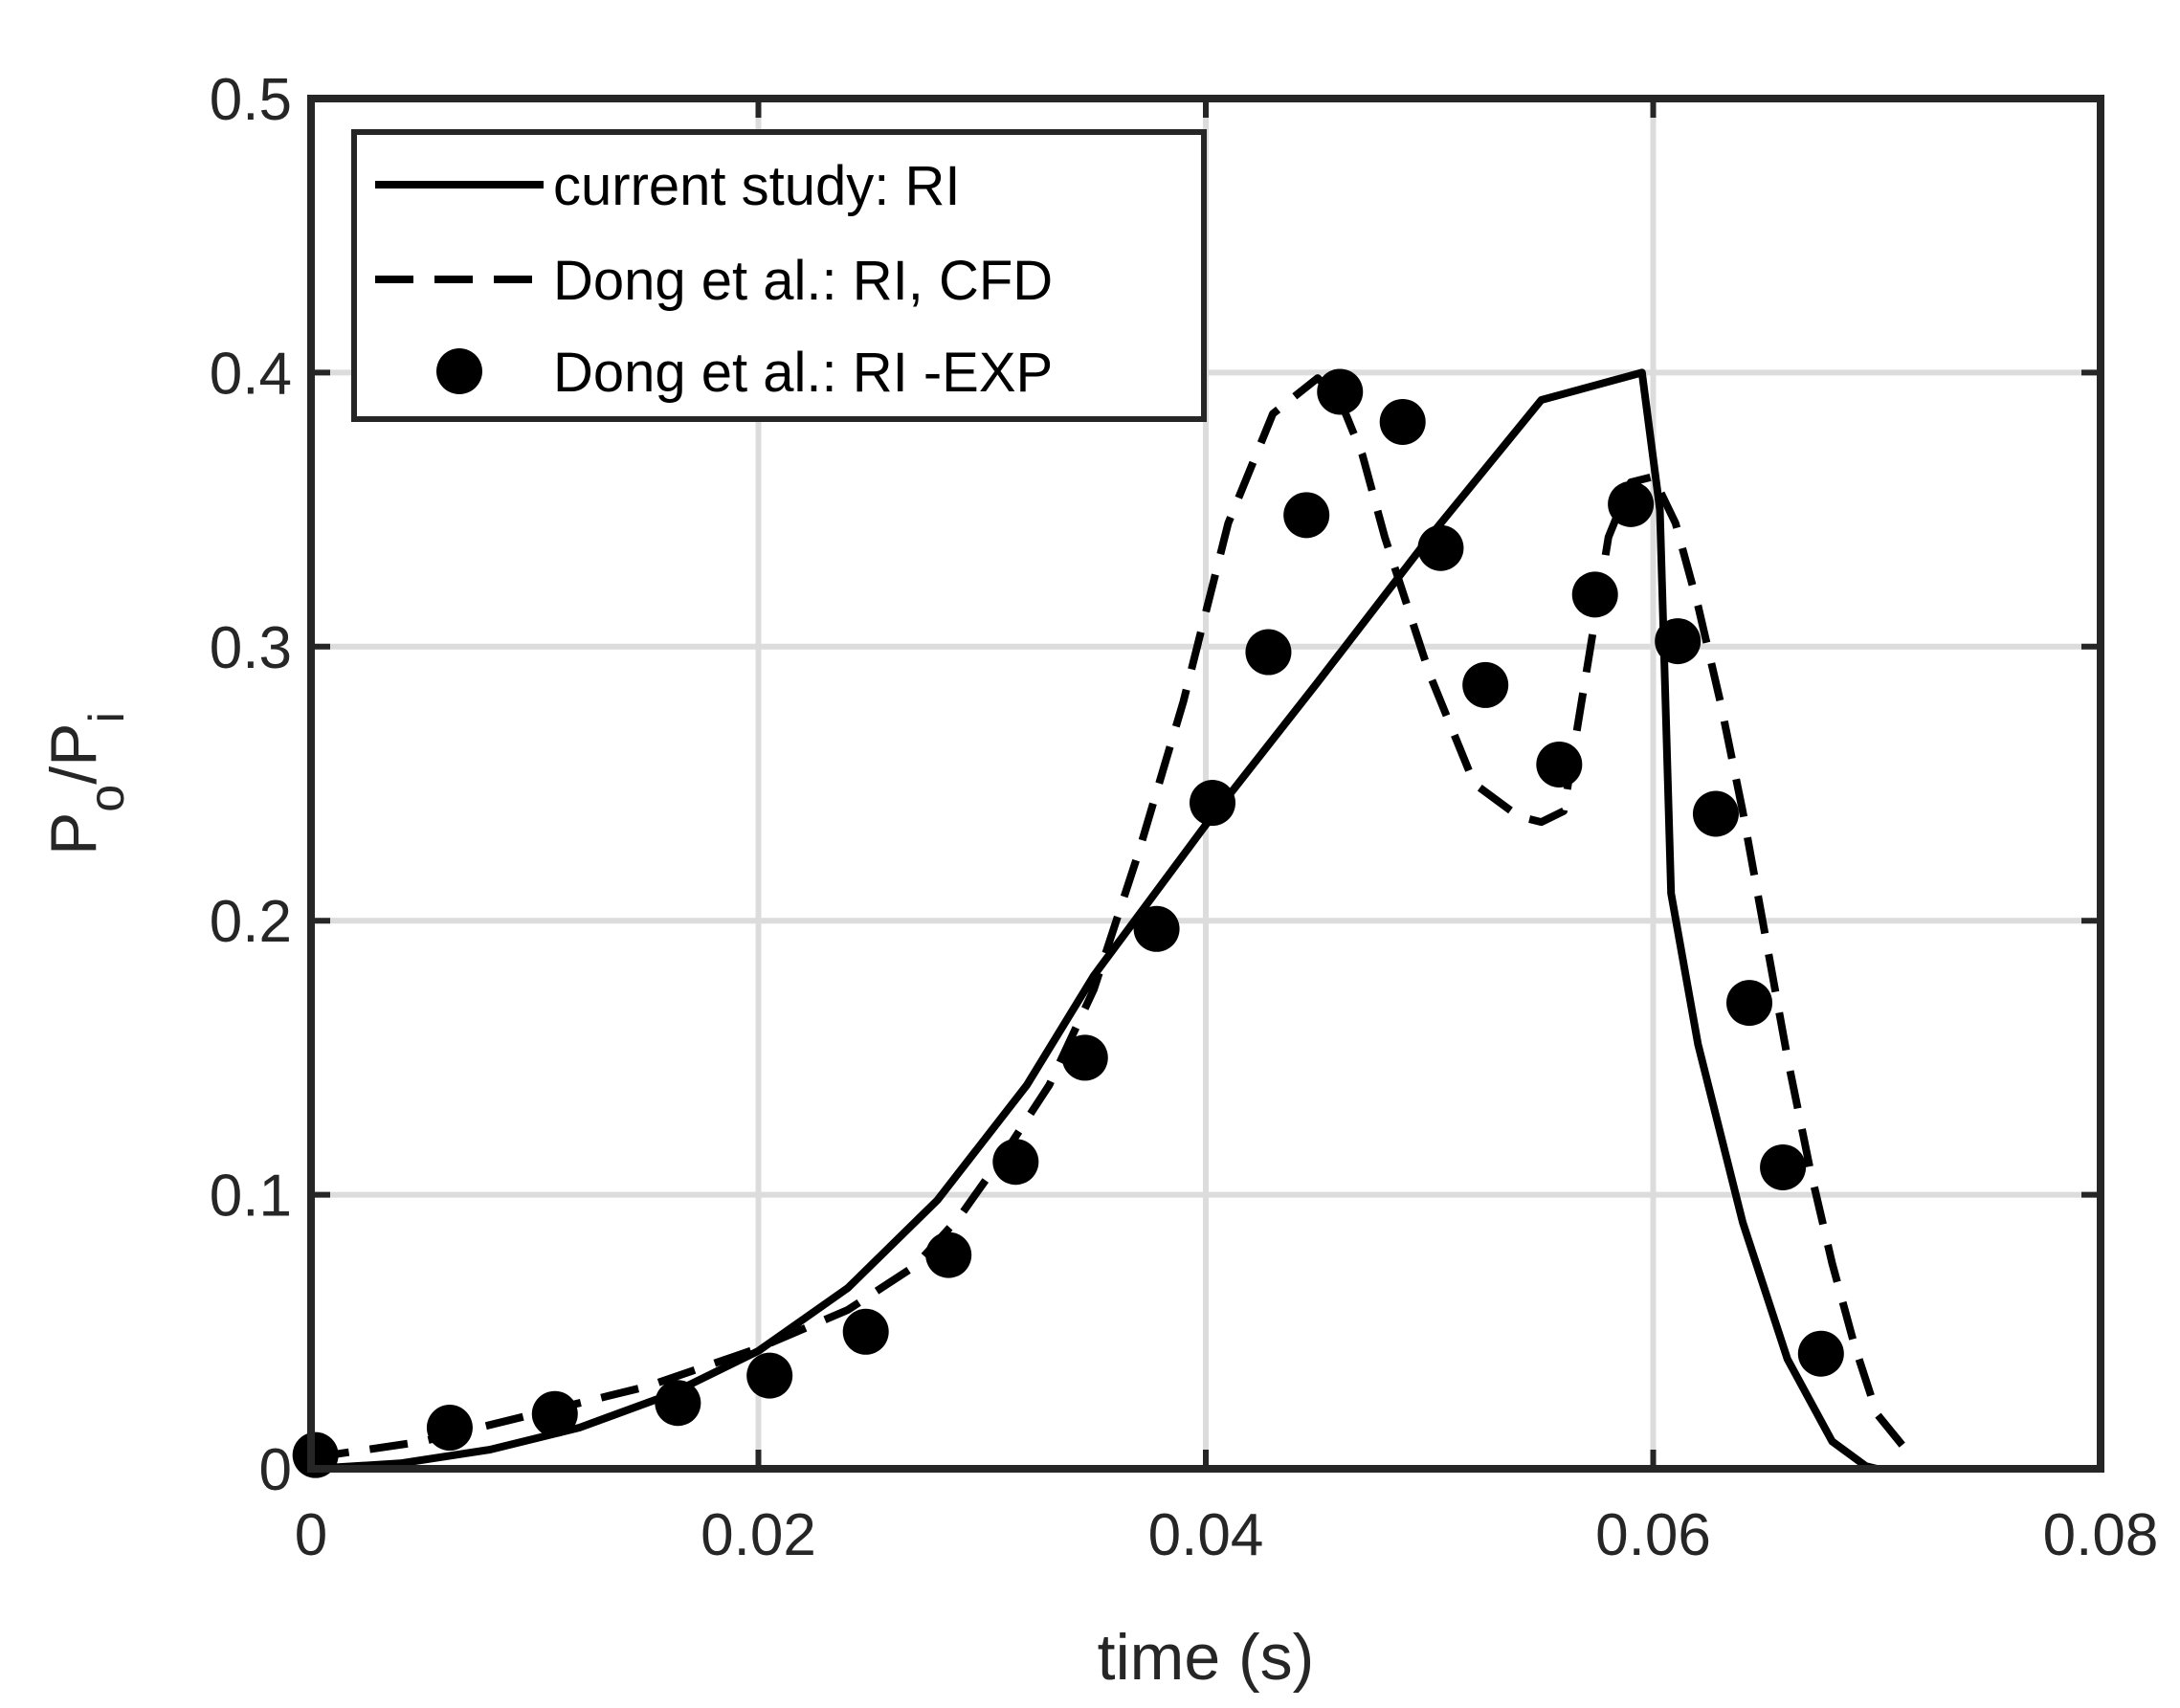  I want to click on y-label-sub-i: i, so click(107, 718).